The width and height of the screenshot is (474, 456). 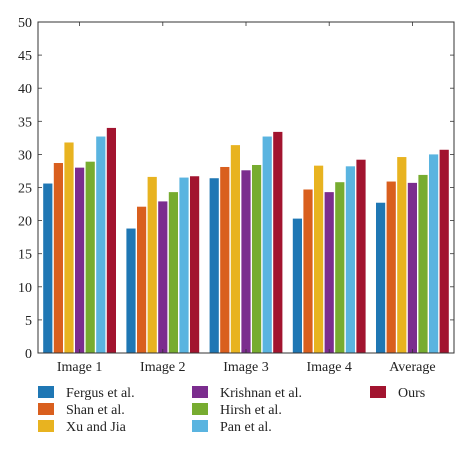 What do you see at coordinates (261, 393) in the screenshot?
I see `legend-label-krishnan-et-al: Krishnan et al.` at bounding box center [261, 393].